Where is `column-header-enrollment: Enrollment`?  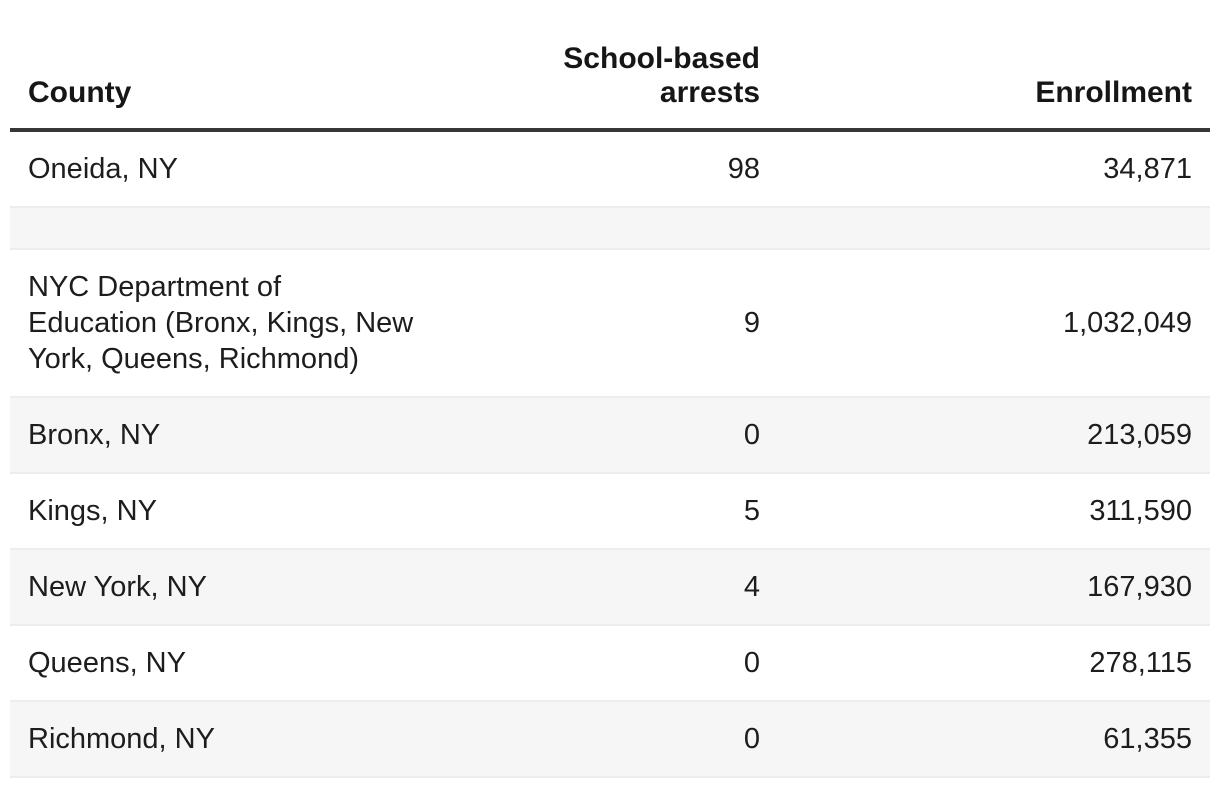 column-header-enrollment: Enrollment is located at coordinates (994, 66).